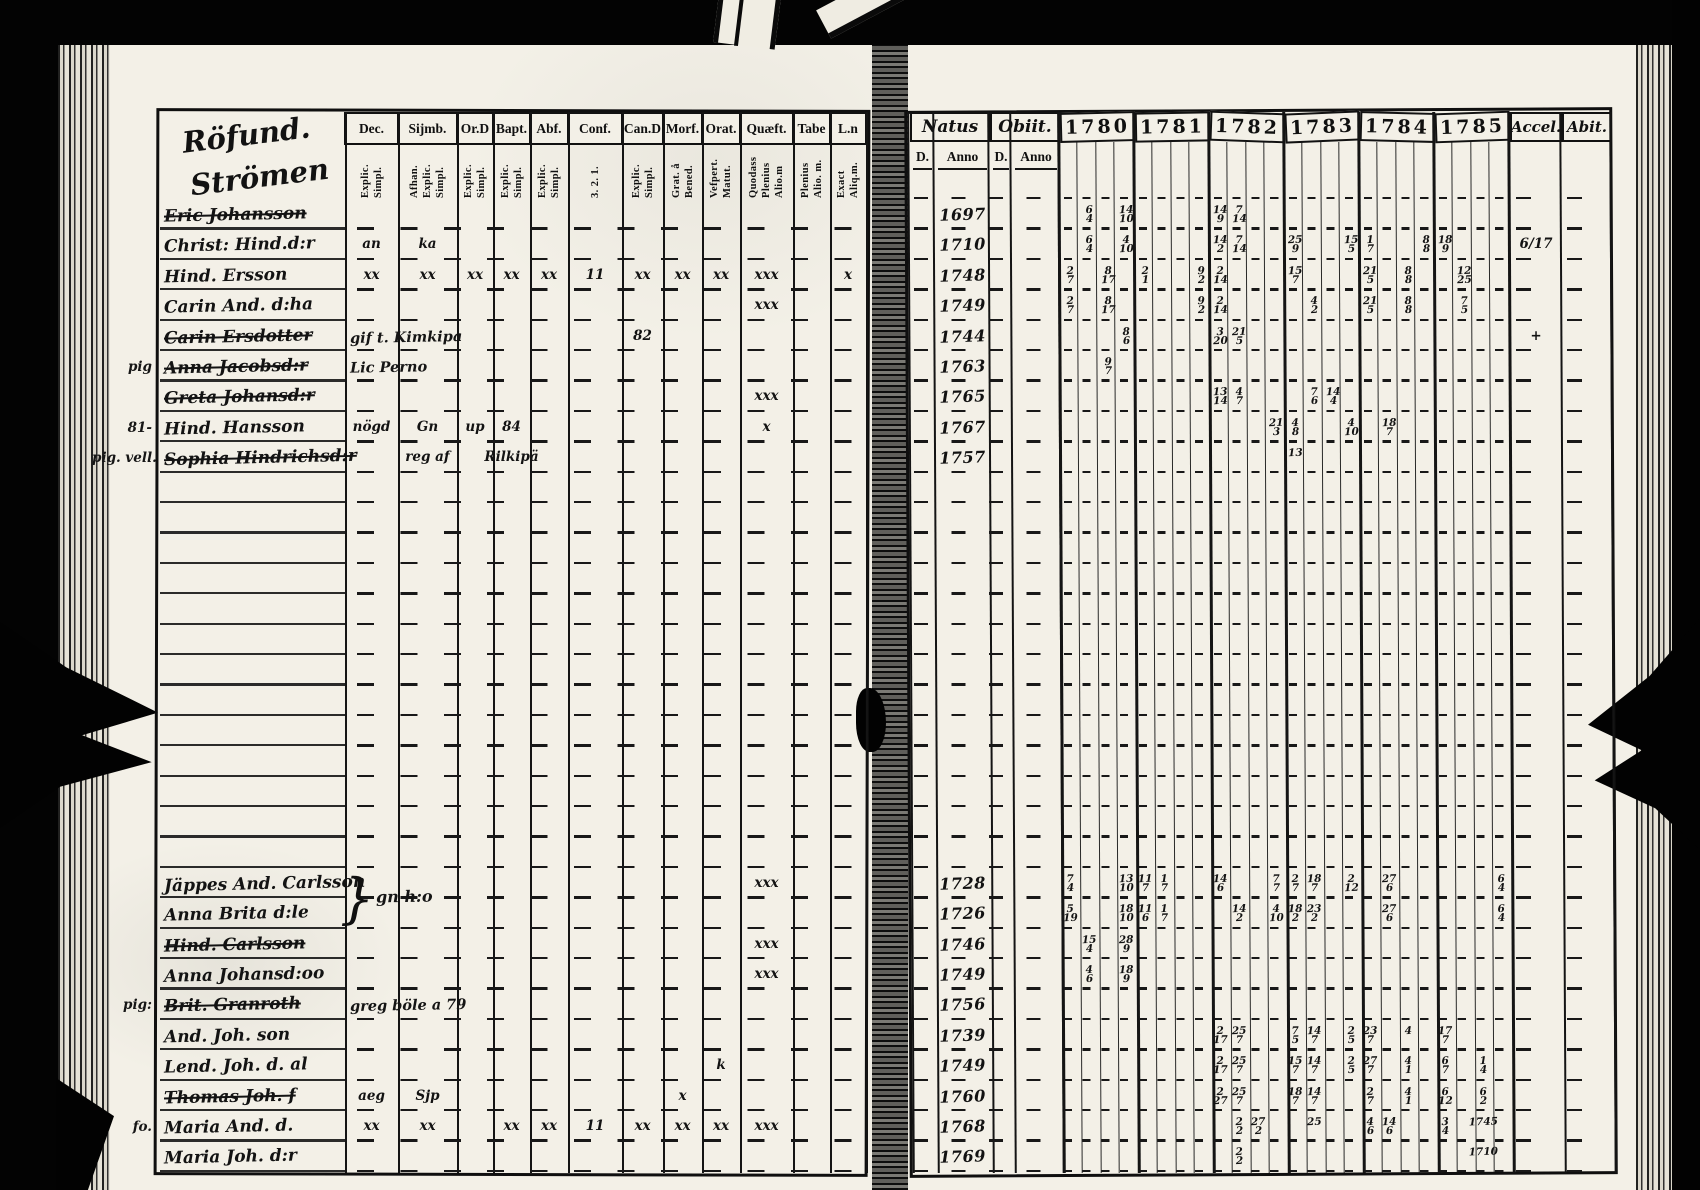  Describe the element at coordinates (1445, 244) in the screenshot. I see `communion-date-mark: 18 9` at that location.